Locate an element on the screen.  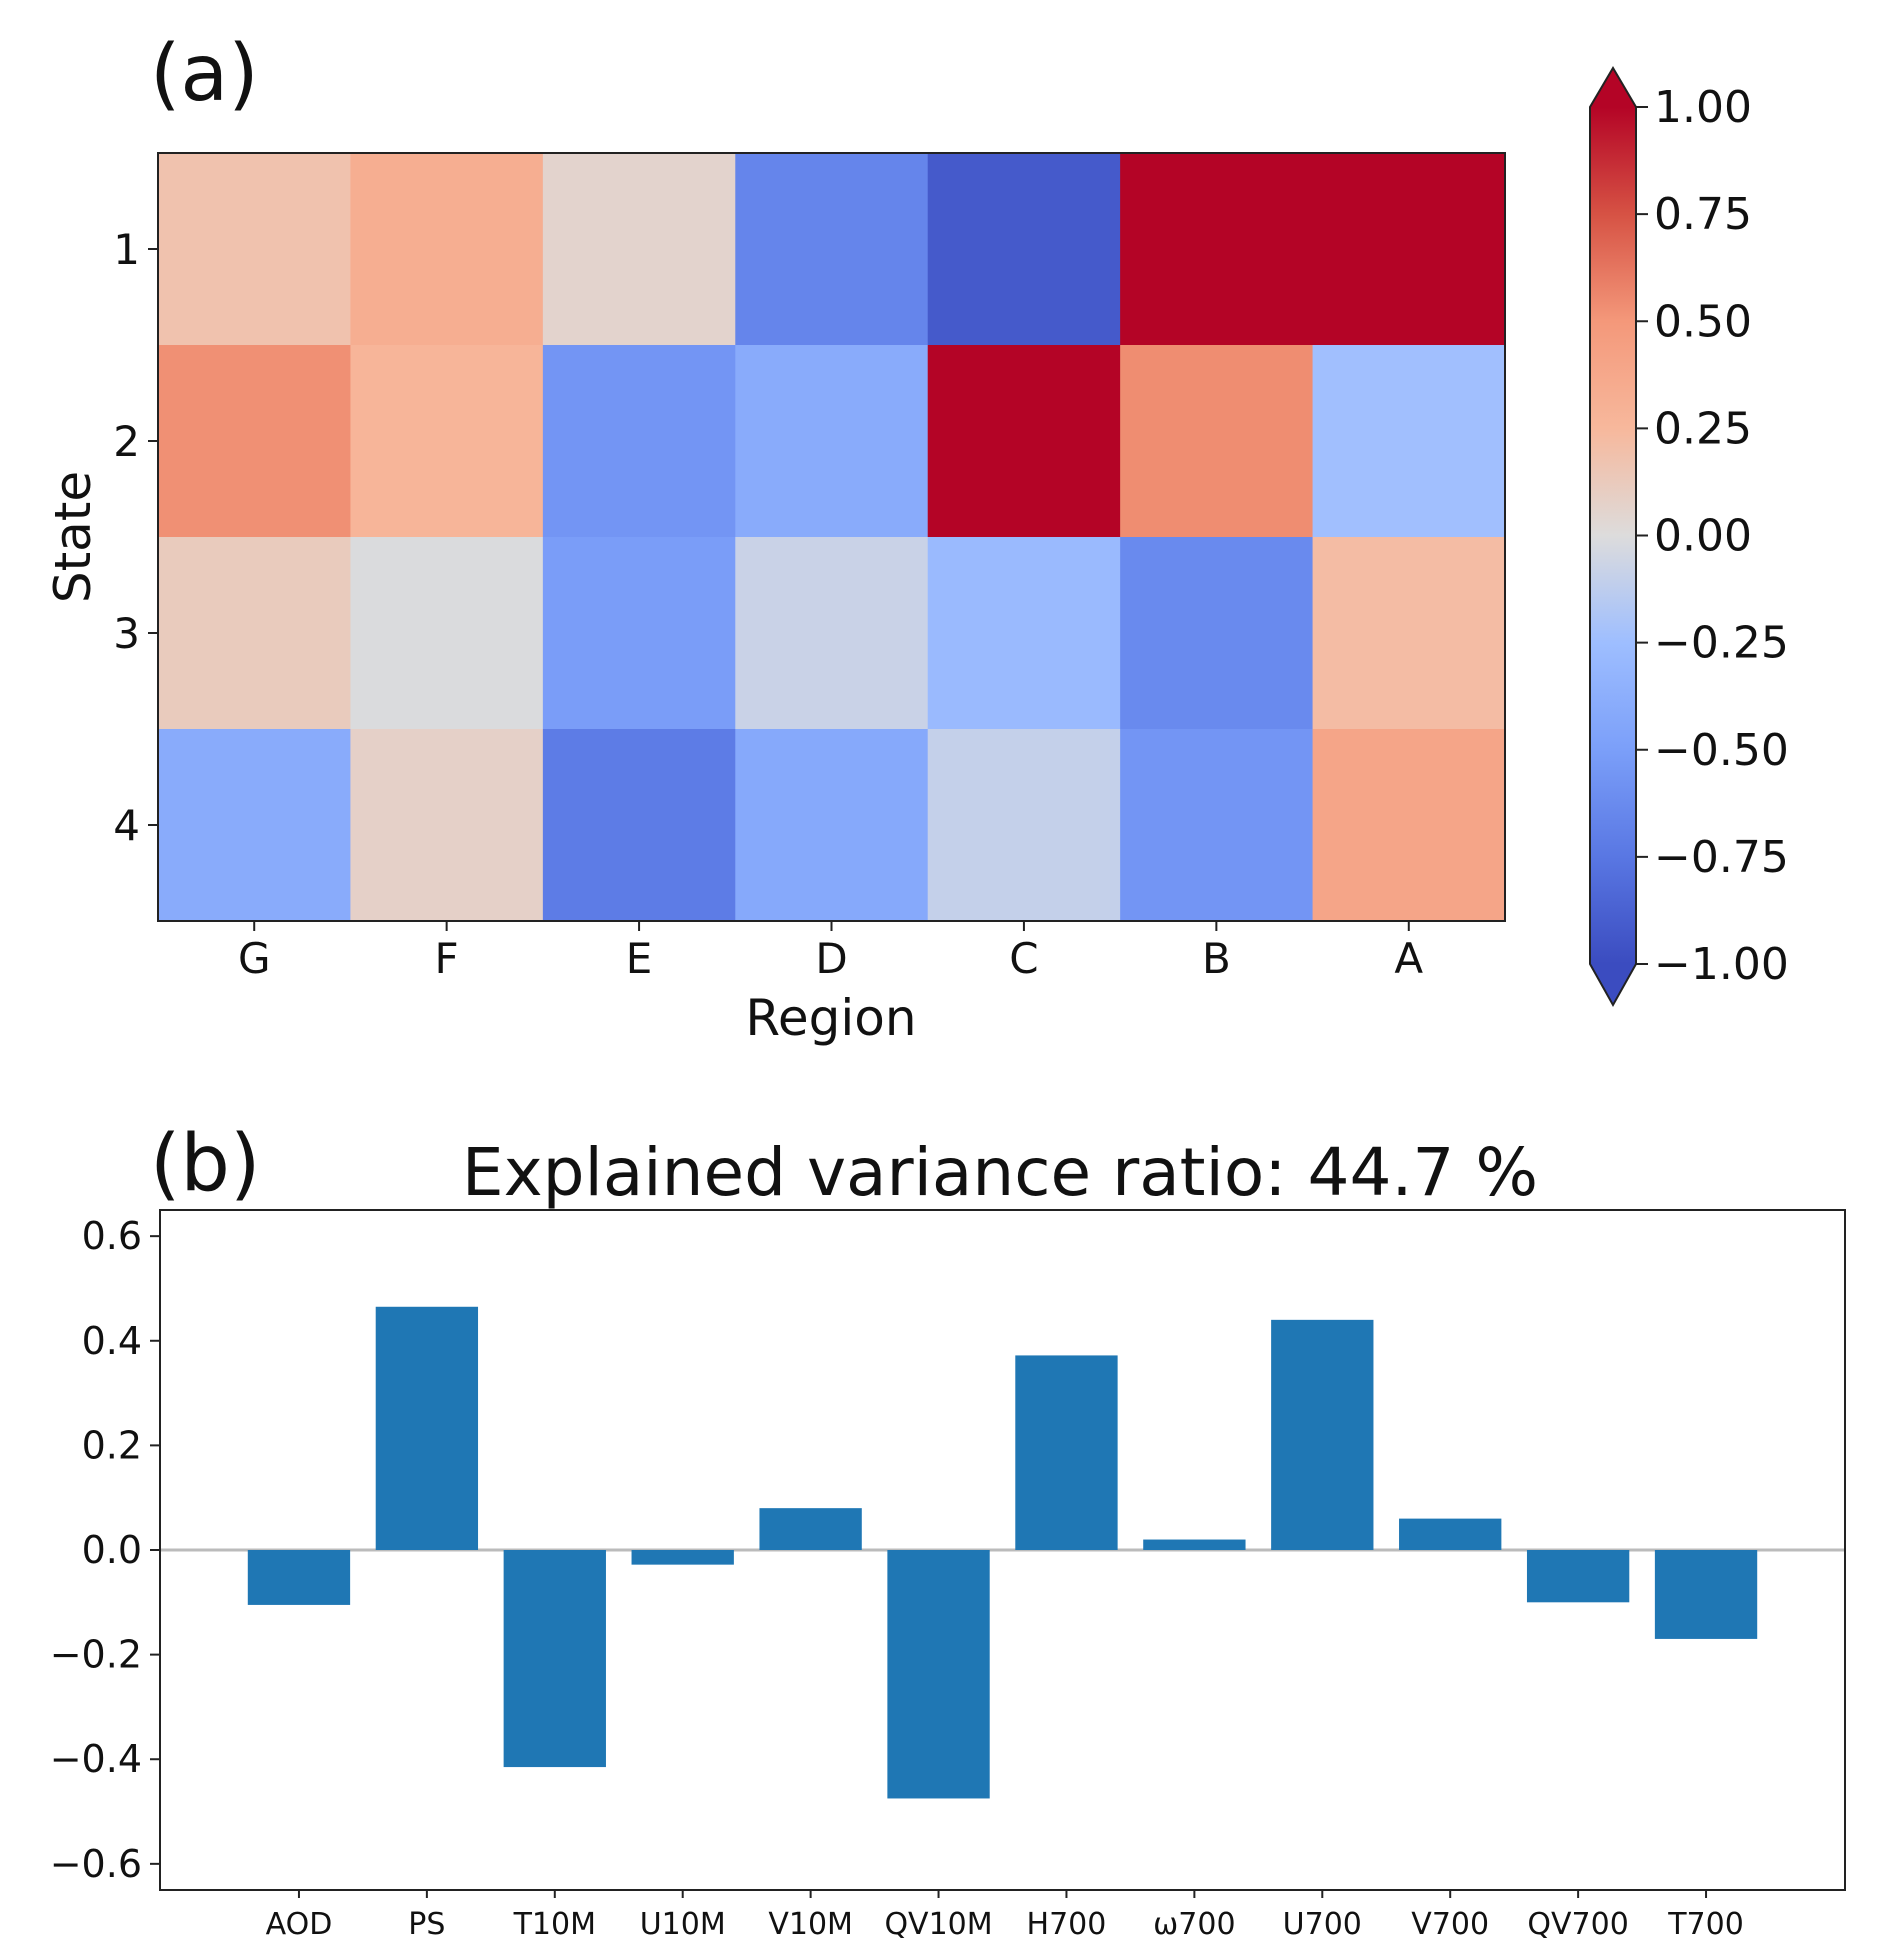
bar-x-tick-label: V700 is located at coordinates (1450, 1924).